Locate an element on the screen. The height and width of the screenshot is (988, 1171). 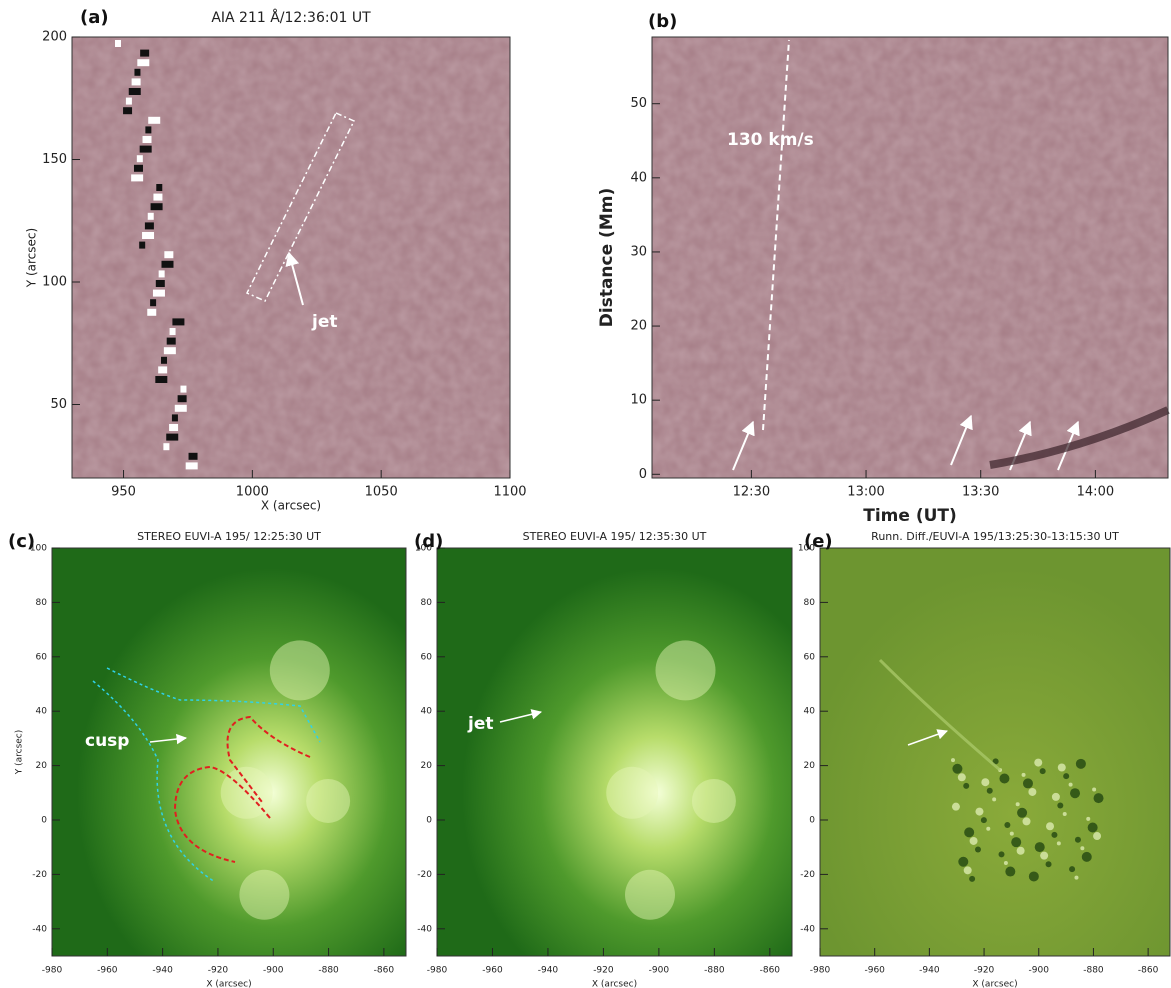
x-tick-label: -920 is located at coordinates (218, 971).